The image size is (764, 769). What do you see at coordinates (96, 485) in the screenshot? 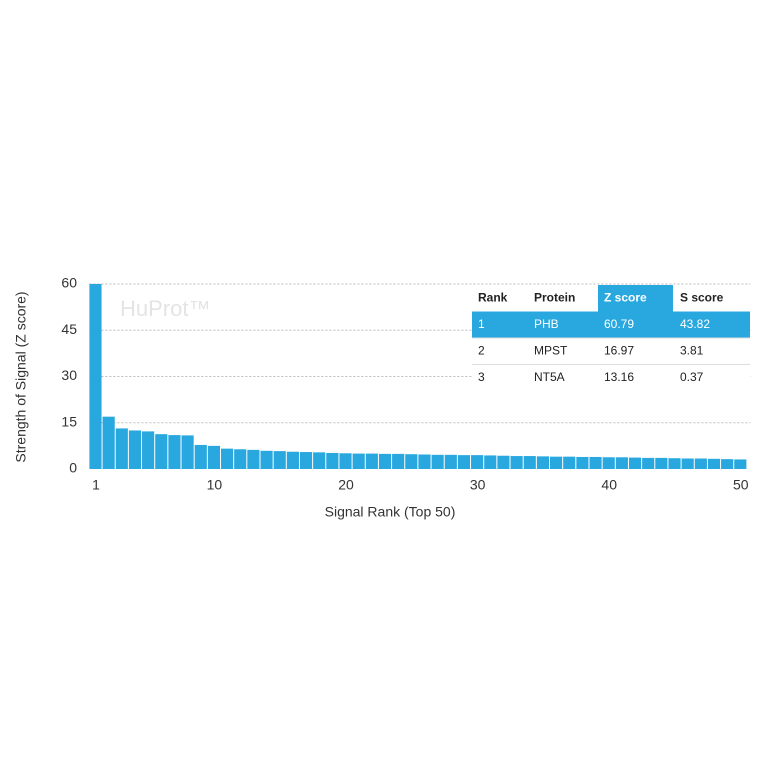
I see `x-tick-label: 1` at bounding box center [96, 485].